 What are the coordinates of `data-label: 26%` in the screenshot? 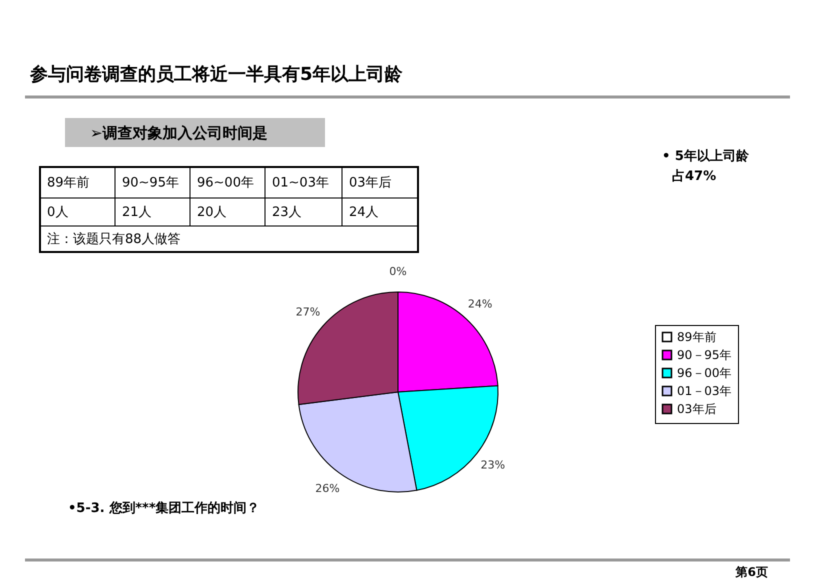 It's located at (327, 489).